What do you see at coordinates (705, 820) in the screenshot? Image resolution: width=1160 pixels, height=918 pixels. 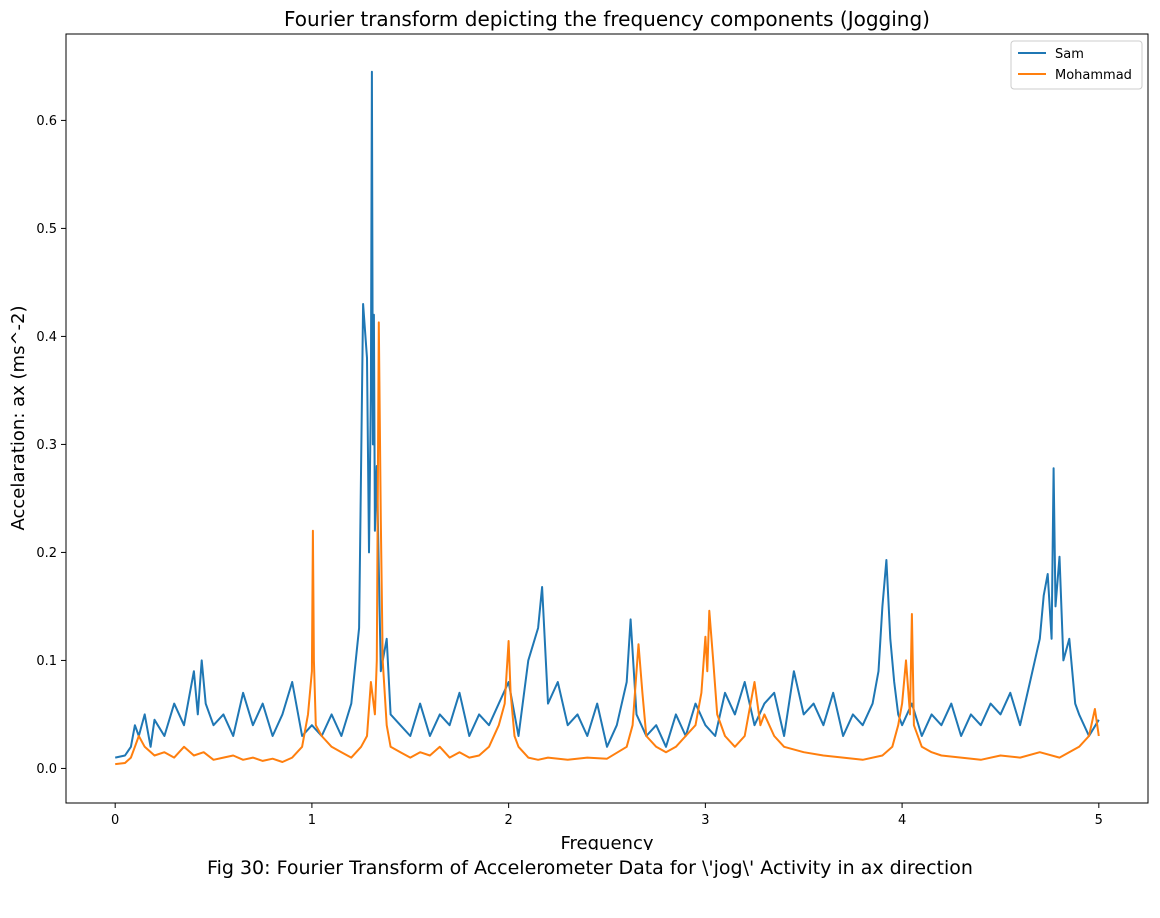 I see `x-tick-label: 3` at bounding box center [705, 820].